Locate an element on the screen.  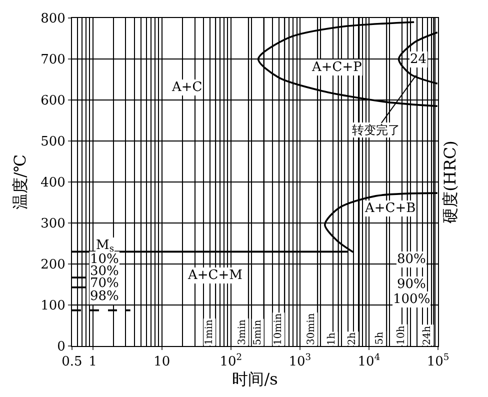
annotation: 80% is located at coordinates (411, 259).